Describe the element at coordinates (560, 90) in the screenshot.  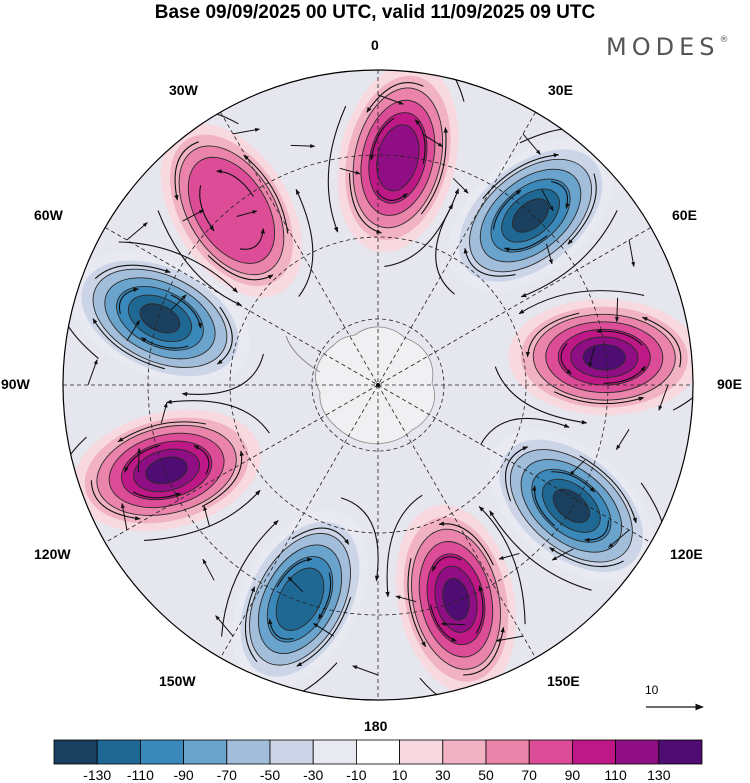
I see `label-30e: 30E` at that location.